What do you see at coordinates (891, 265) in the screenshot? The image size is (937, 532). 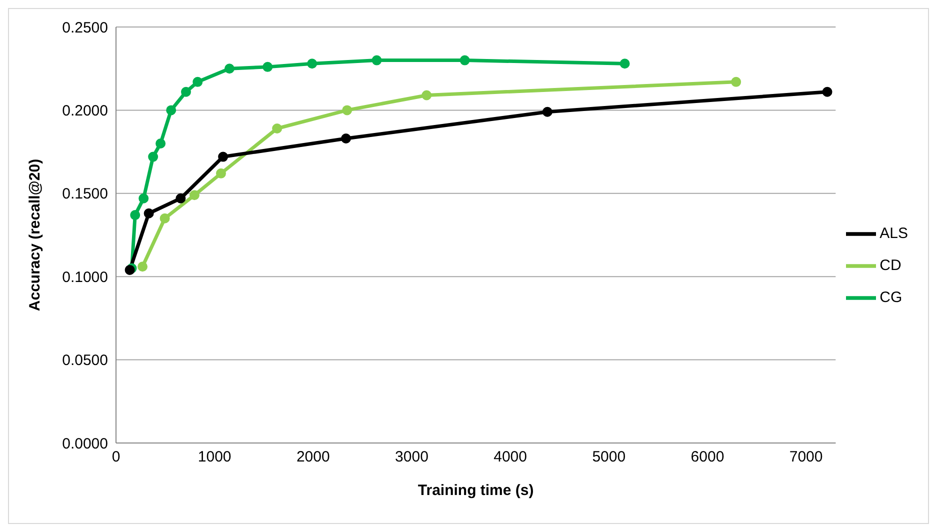 I see `legend-label: CD` at bounding box center [891, 265].